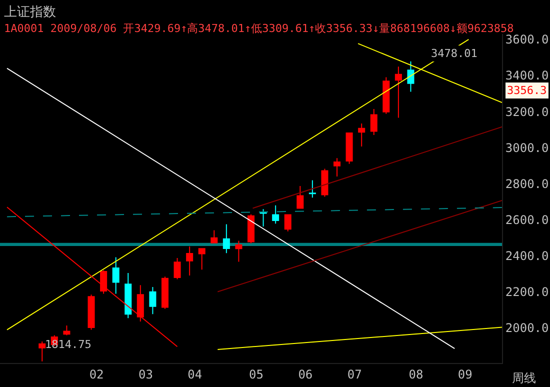  What do you see at coordinates (30, 12) in the screenshot?
I see `chart-title: 上证指数` at bounding box center [30, 12].